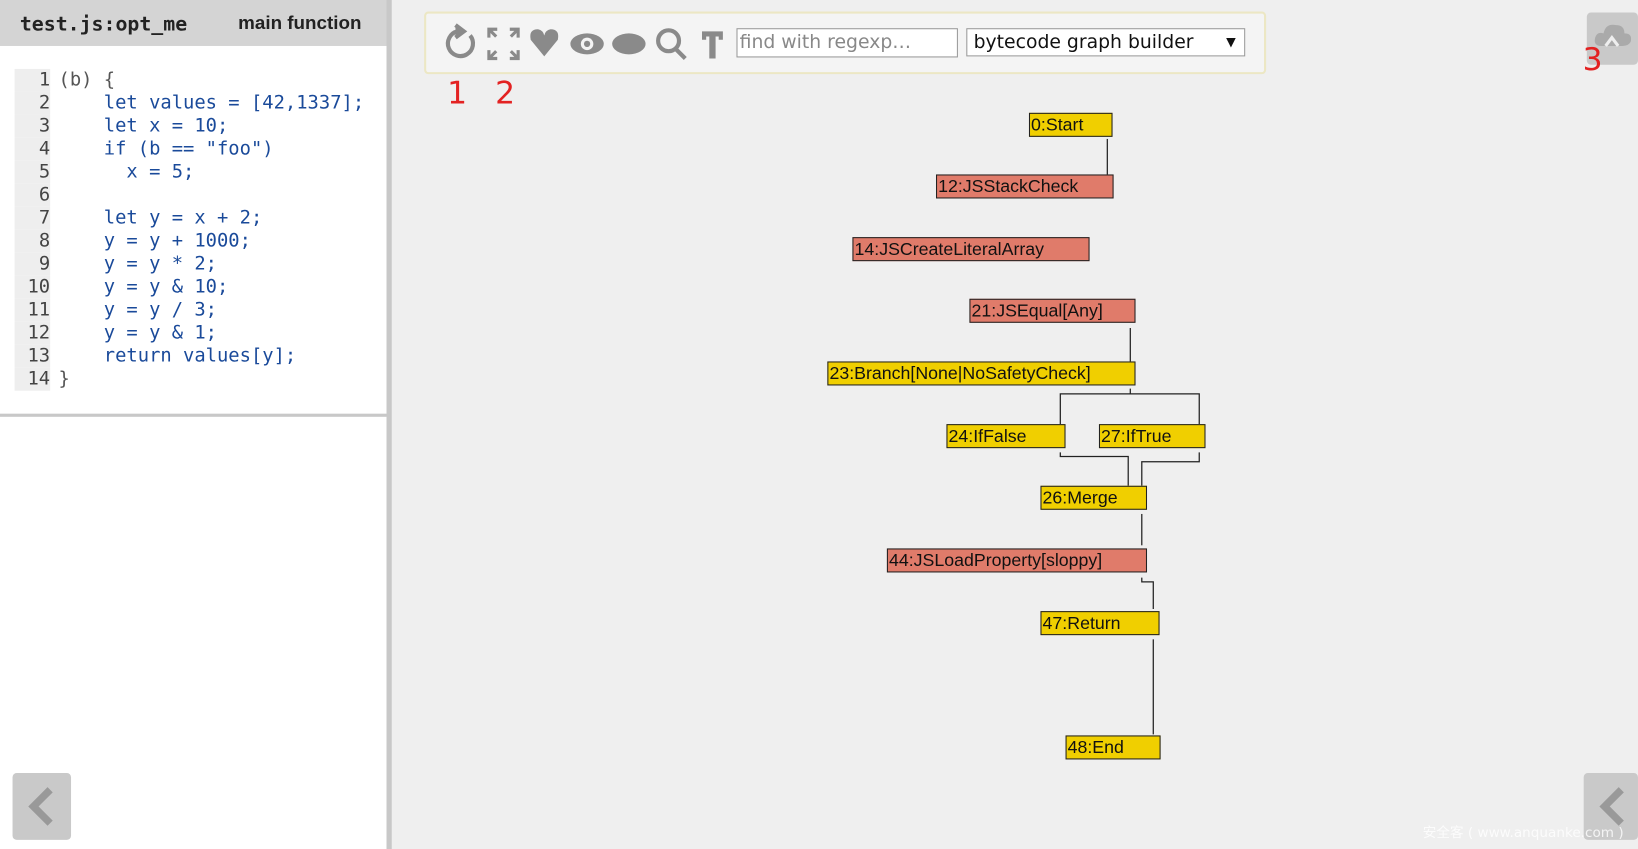  Describe the element at coordinates (137, 263) in the screenshot. I see `code-line: y = y * 2;` at that location.